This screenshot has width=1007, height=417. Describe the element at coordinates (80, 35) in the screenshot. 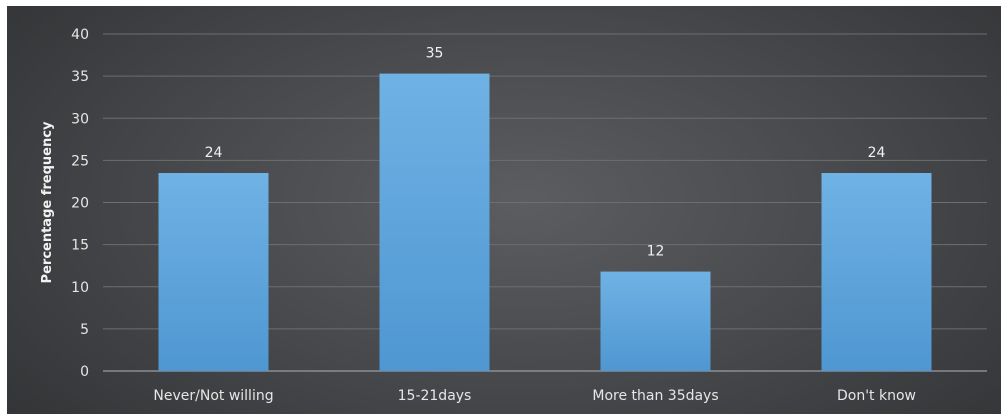

I see `y-tick-label: 40` at that location.